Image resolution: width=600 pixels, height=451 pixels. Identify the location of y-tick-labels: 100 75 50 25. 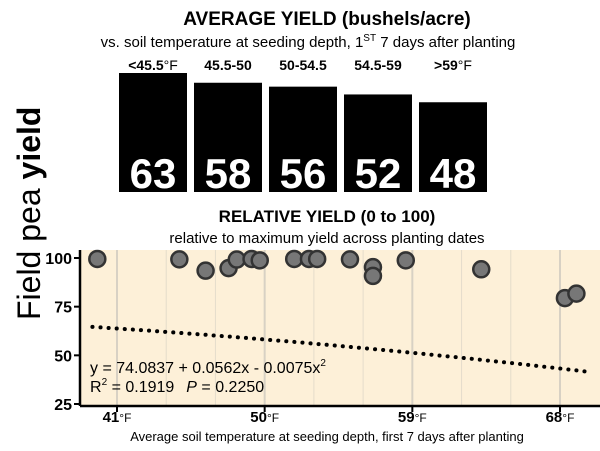
(62, 332).